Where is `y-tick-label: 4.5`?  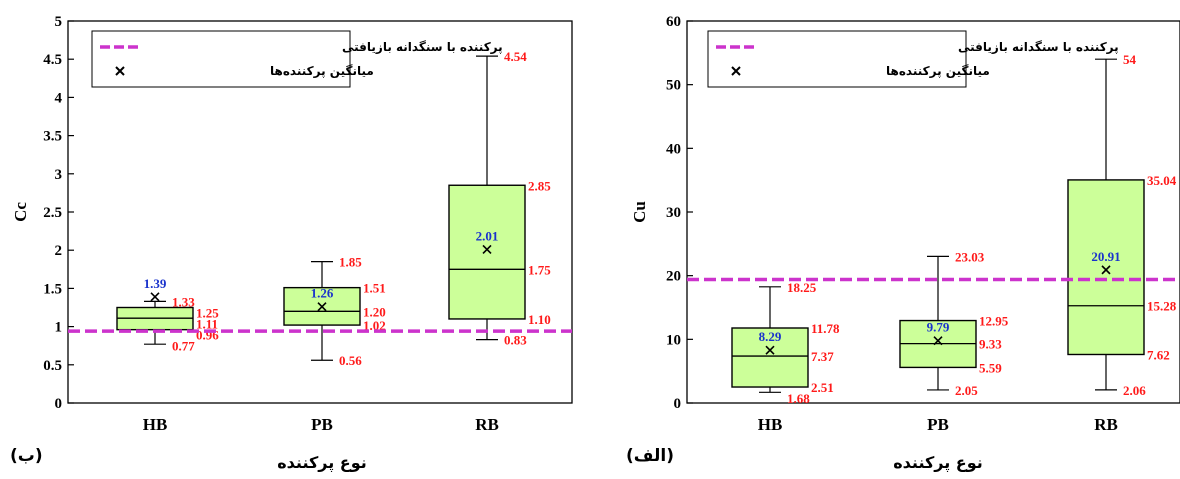
y-tick-label: 4.5 is located at coordinates (52, 60).